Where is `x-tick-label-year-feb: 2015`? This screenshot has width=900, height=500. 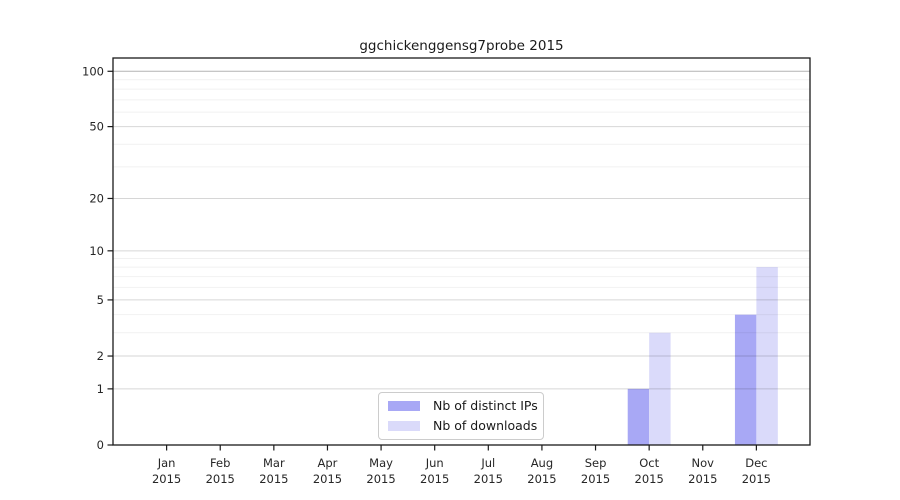
x-tick-label-year-feb: 2015 is located at coordinates (220, 479).